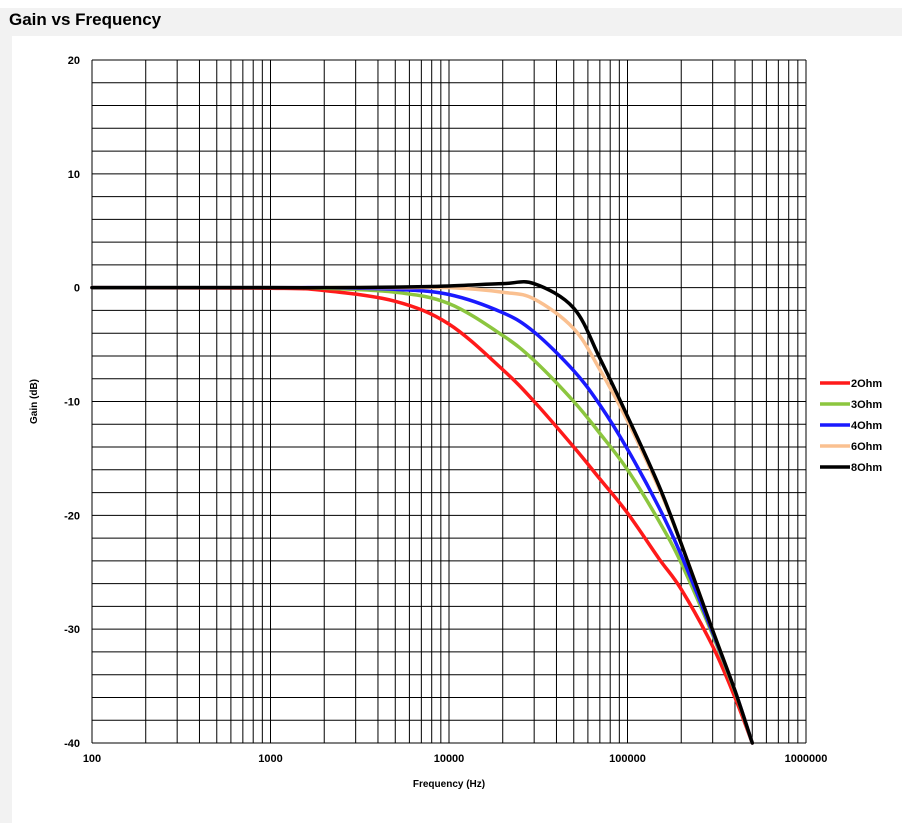  What do you see at coordinates (866, 468) in the screenshot?
I see `legend-label-8ohm: 8Ohm` at bounding box center [866, 468].